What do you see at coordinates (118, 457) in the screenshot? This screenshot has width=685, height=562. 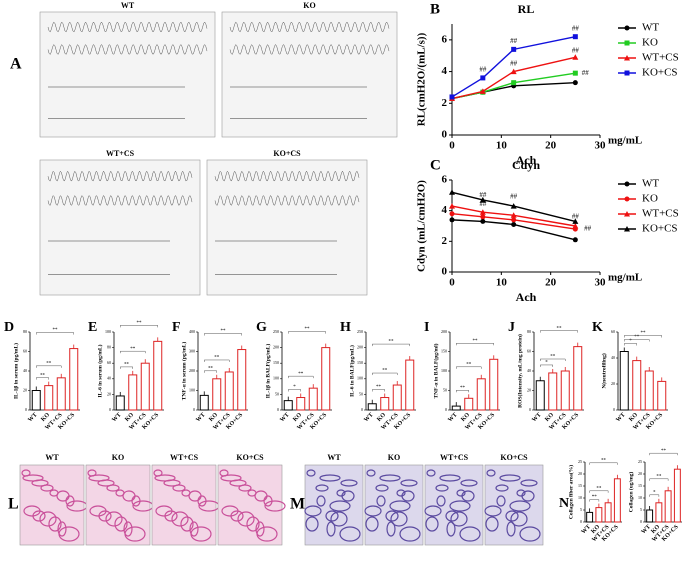 I see `image-caption: KO` at bounding box center [118, 457].